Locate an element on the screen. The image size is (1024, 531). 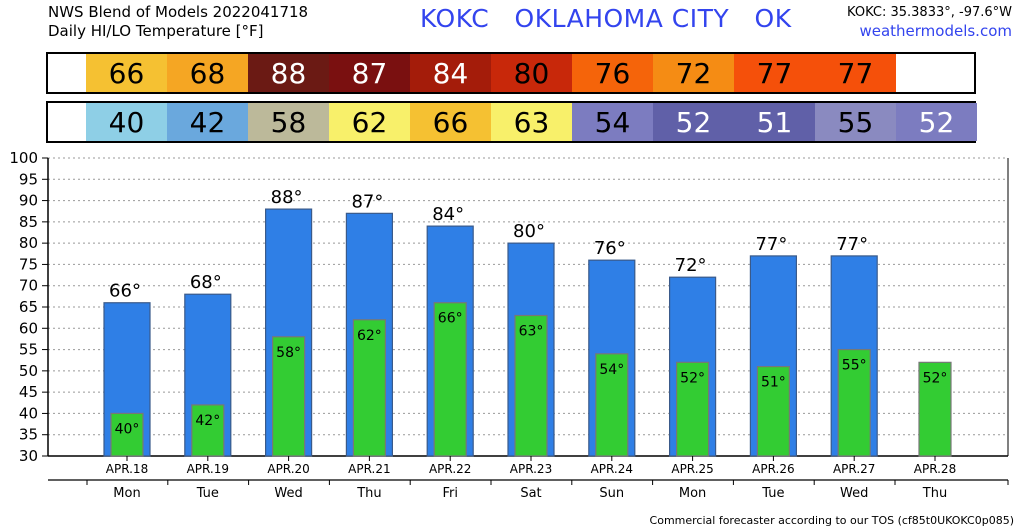
y-tick-label: 90 is located at coordinates (28, 201).